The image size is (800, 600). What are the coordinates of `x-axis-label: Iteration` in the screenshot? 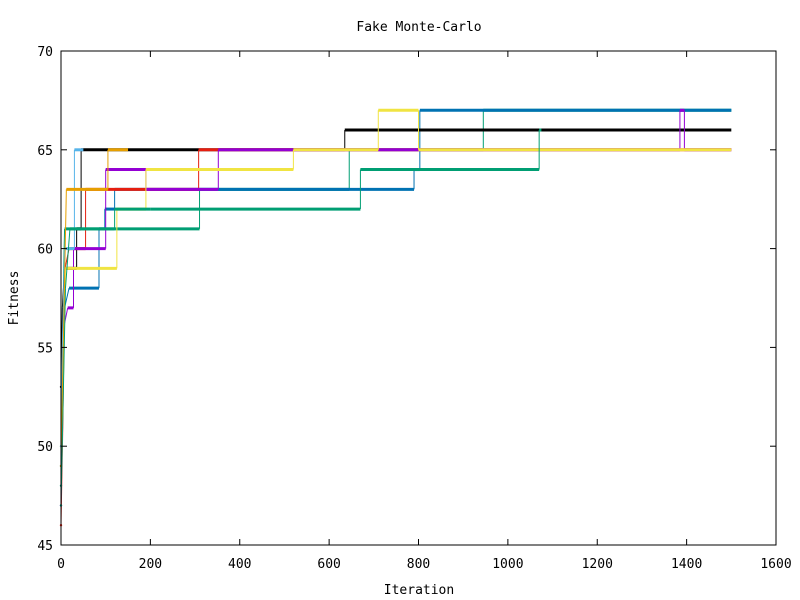 It's located at (419, 590).